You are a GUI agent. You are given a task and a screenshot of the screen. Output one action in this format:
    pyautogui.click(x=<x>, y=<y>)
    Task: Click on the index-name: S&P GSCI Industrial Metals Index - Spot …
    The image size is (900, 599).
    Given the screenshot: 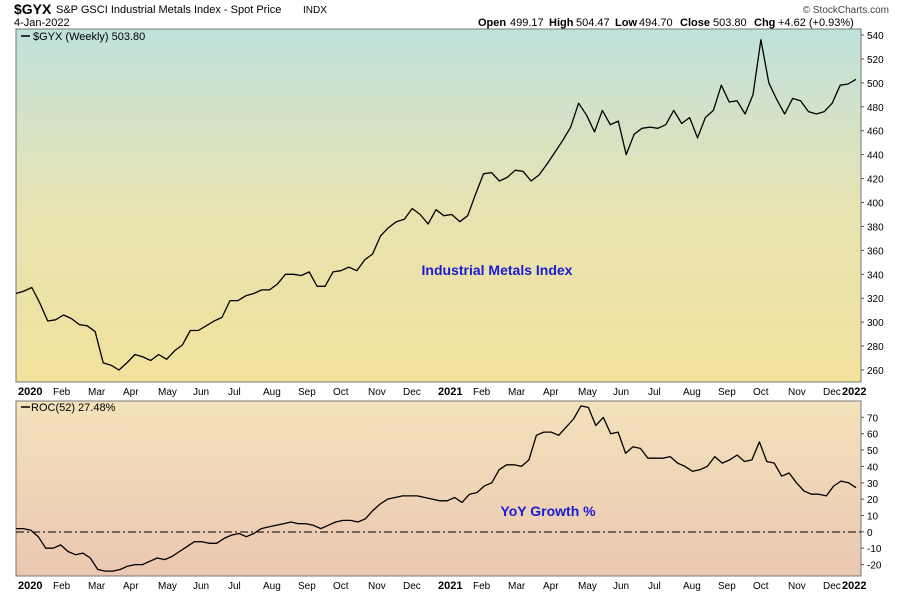 What is the action you would take?
    pyautogui.click(x=168, y=10)
    